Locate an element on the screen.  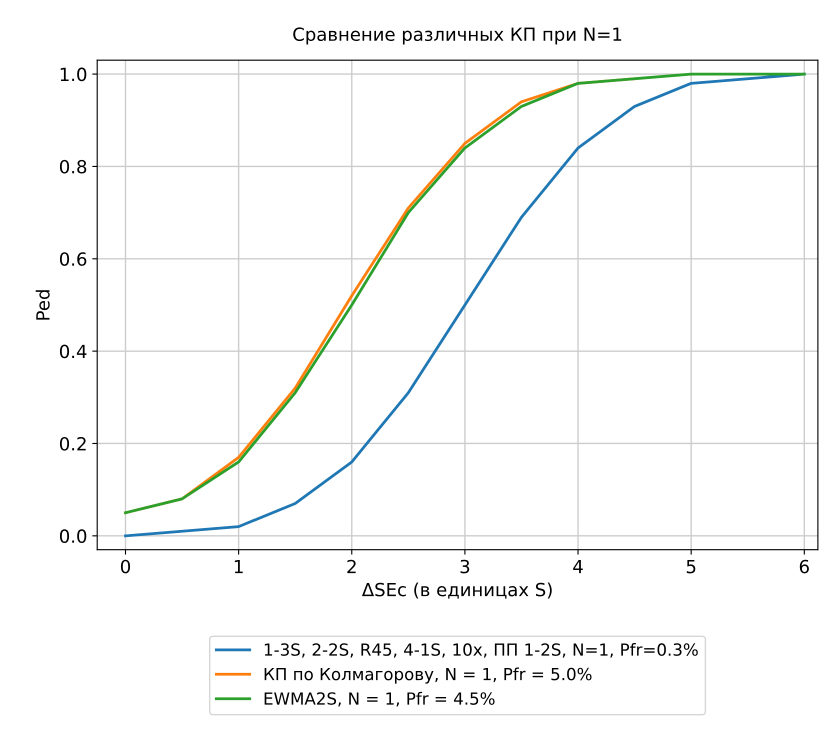
legend-label: КП по Колмагорову, N = 1, Pfr = 5.0% is located at coordinates (428, 675).